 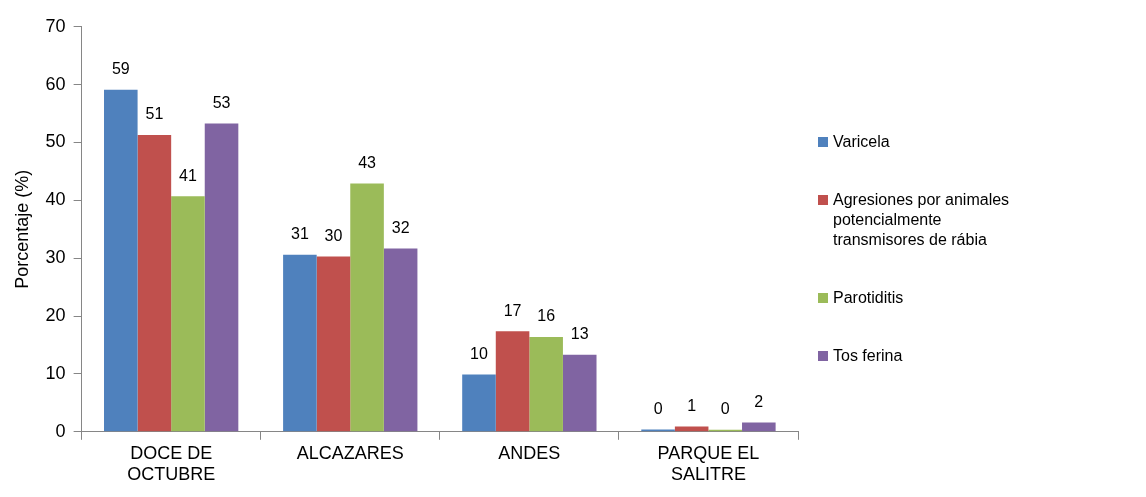 What do you see at coordinates (55, 25) in the screenshot?
I see `y-tick-label: 70` at bounding box center [55, 25].